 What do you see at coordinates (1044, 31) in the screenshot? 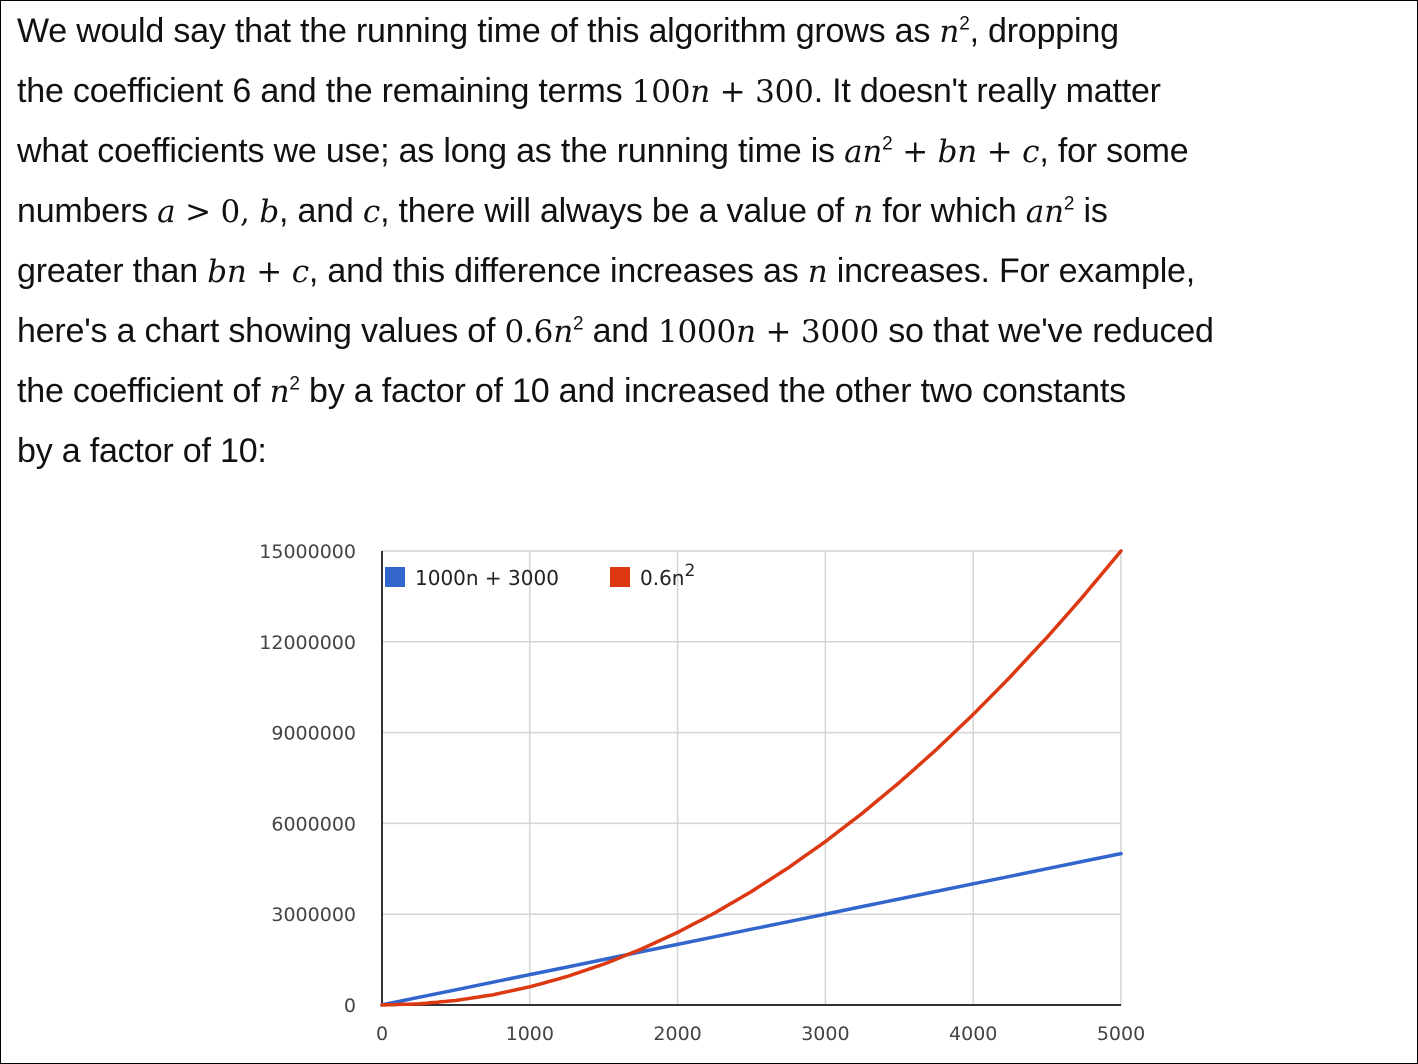
I see `text-run: , dropping` at bounding box center [1044, 31].